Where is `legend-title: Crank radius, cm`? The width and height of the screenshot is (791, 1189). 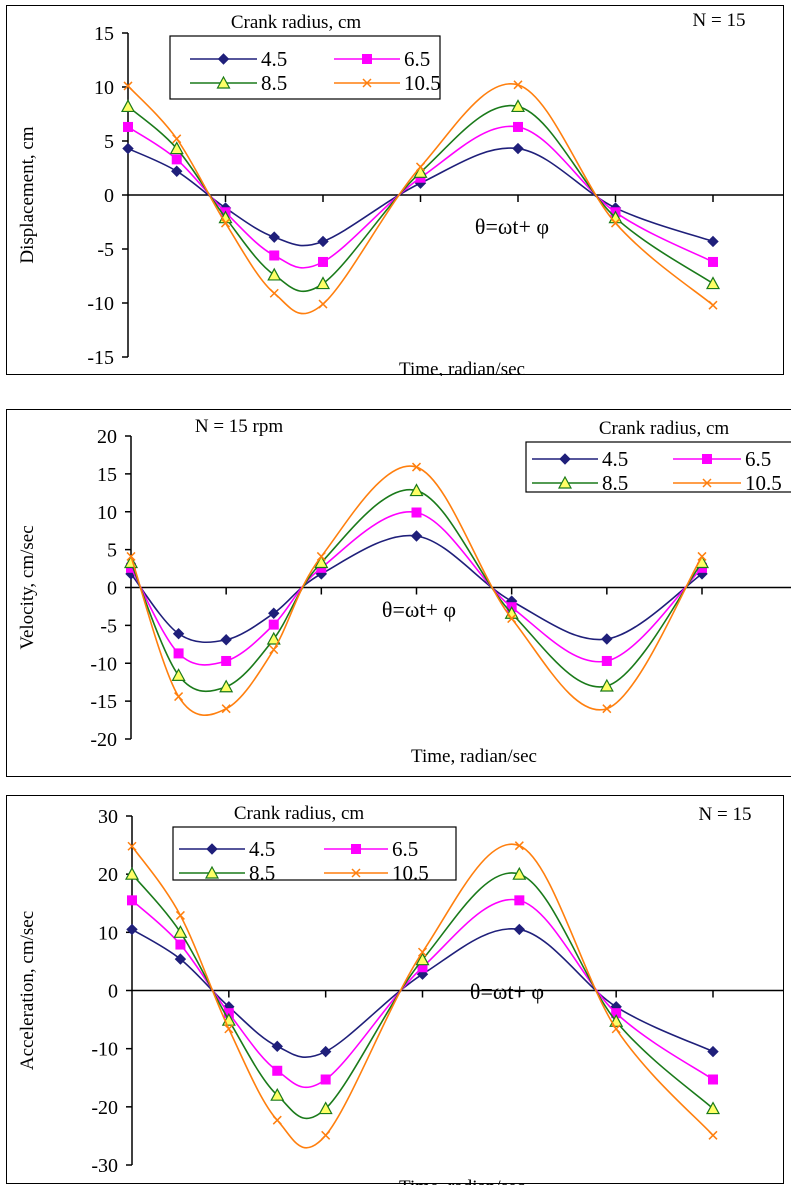
legend-title: Crank radius, cm is located at coordinates (296, 22).